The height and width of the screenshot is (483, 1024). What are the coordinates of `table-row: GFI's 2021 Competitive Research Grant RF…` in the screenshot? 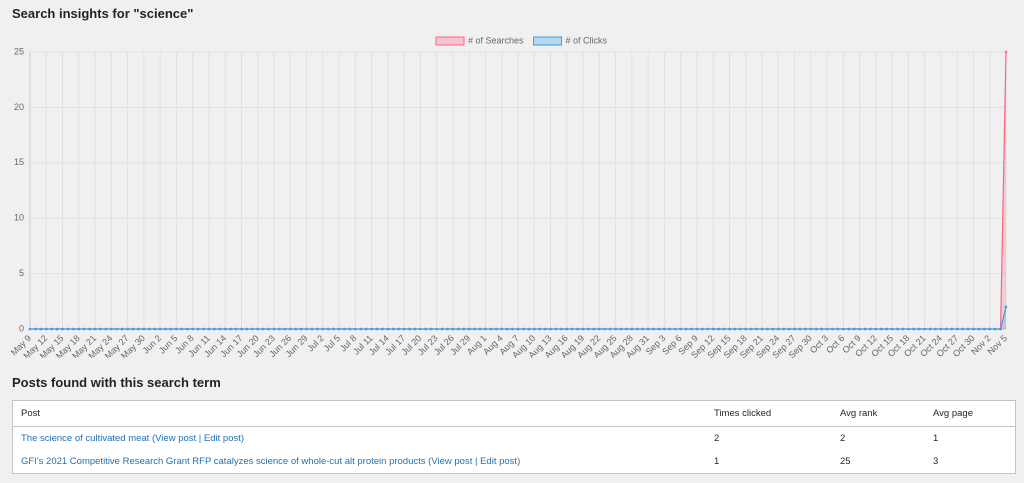 It's located at (514, 462).